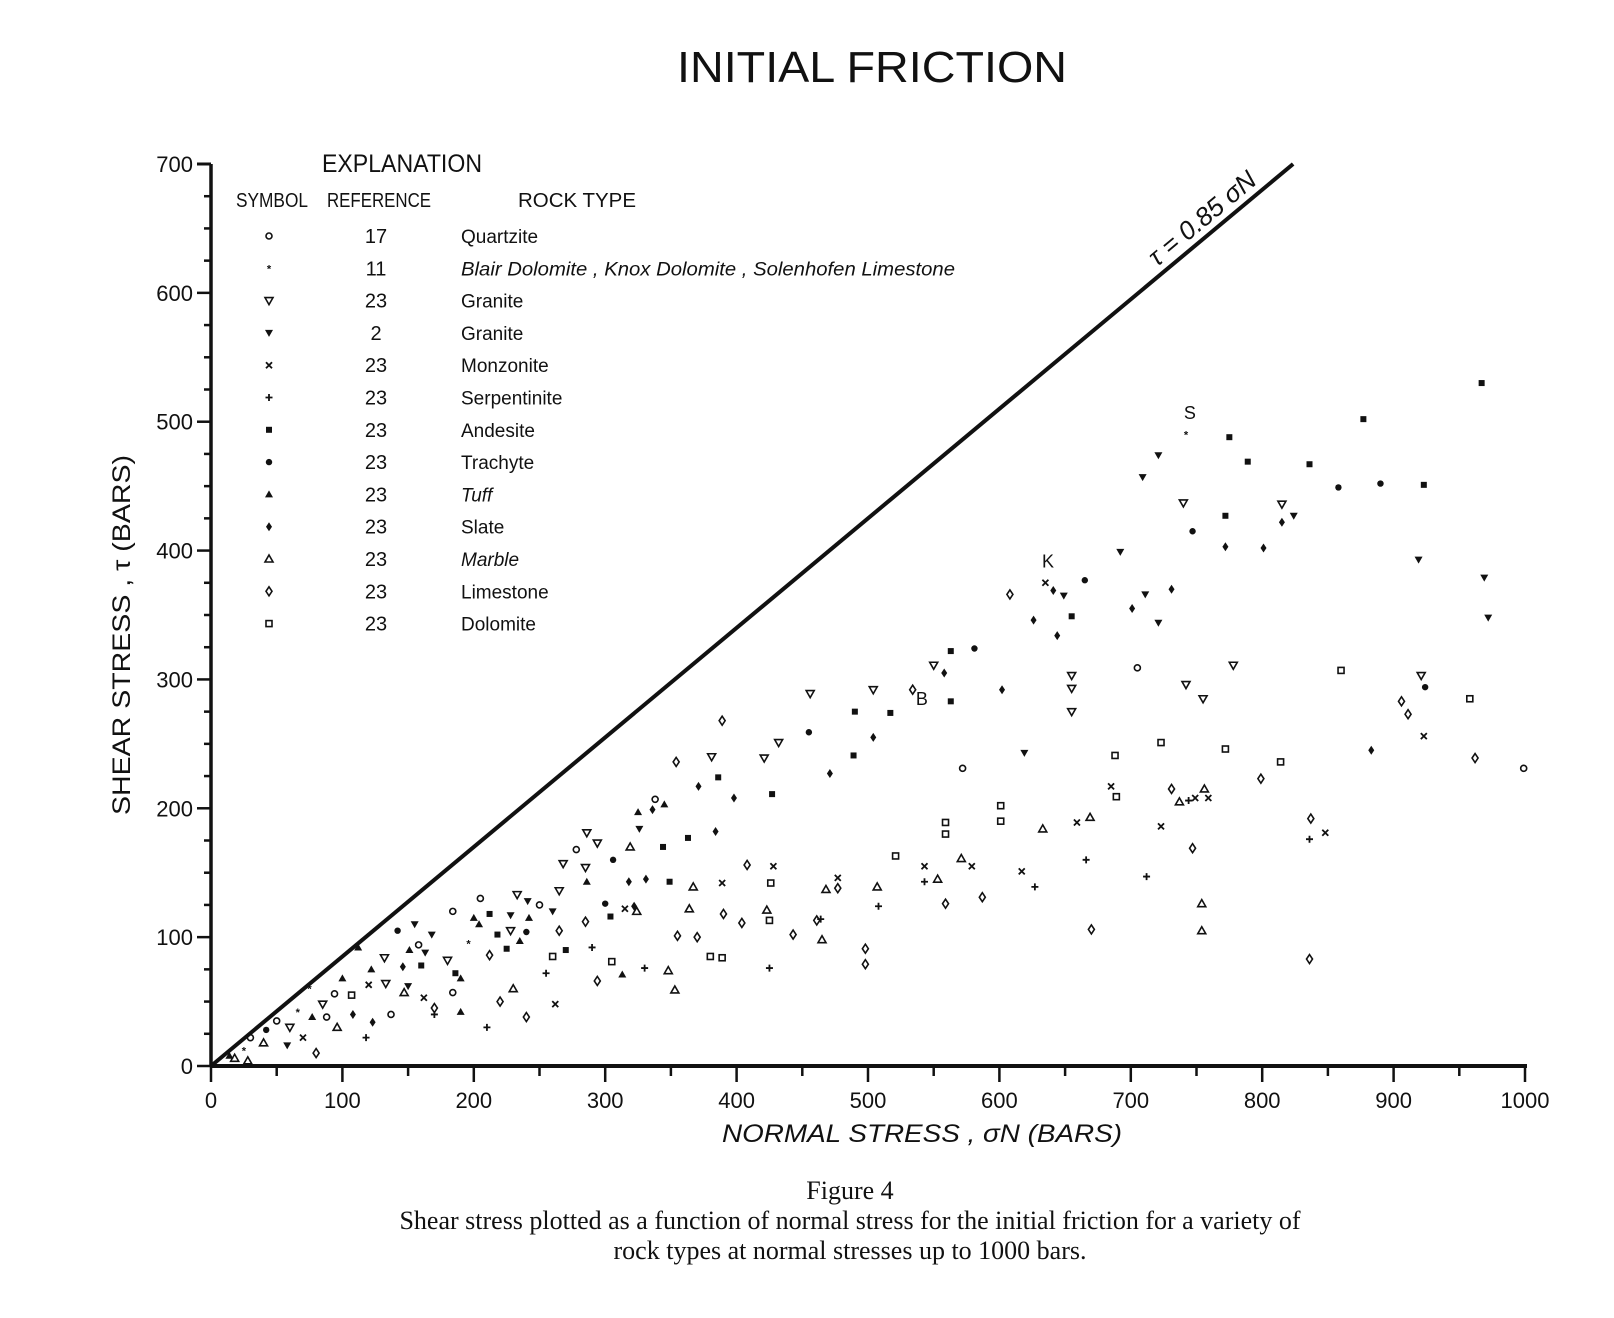  Describe the element at coordinates (922, 699) in the screenshot. I see `annotation-label: B` at that location.